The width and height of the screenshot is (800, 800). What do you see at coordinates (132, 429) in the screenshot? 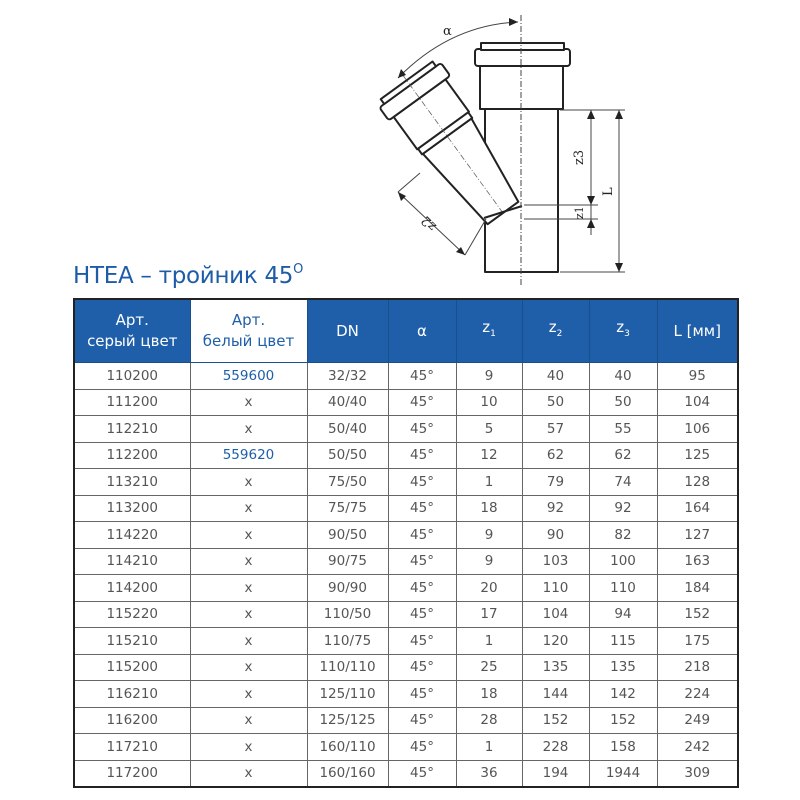
I see `cell-art-grey: 112210` at bounding box center [132, 429].